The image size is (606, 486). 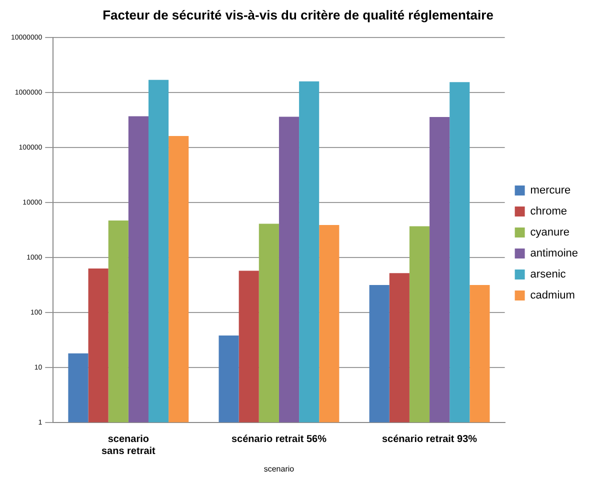 What do you see at coordinates (279, 440) in the screenshot?
I see `x-tick-label: scénario retrait 56%` at bounding box center [279, 440].